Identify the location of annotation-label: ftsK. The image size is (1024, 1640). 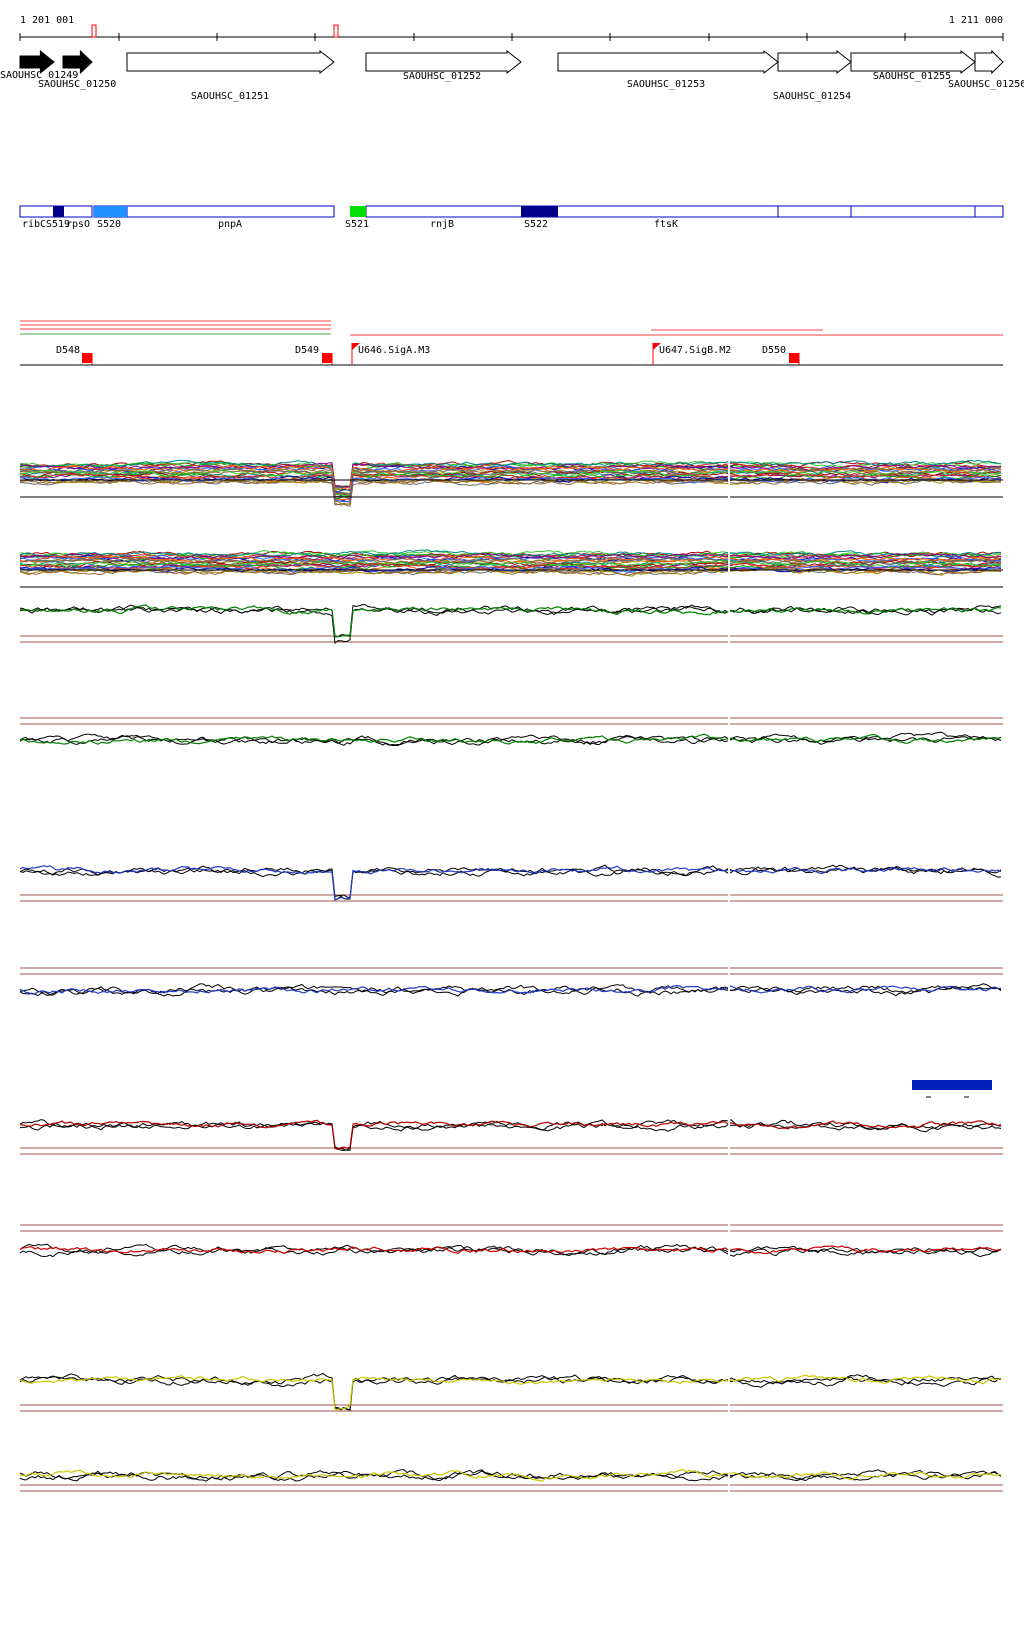
(666, 224).